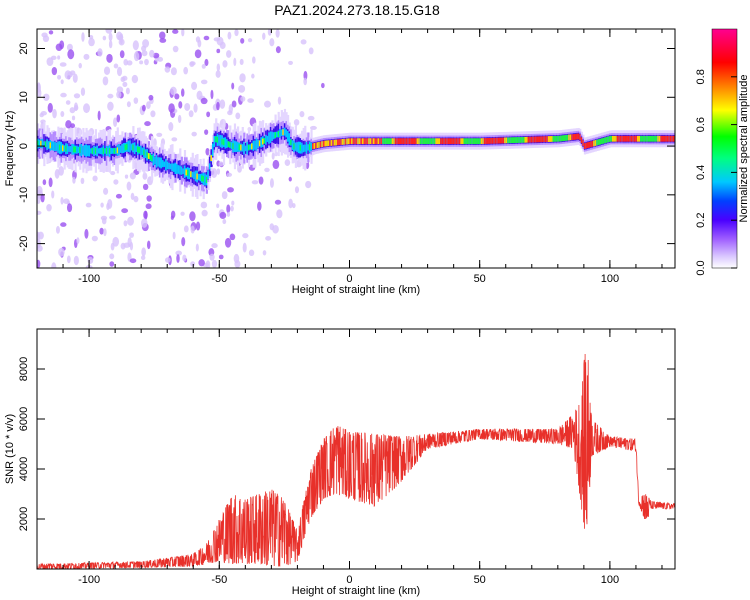 This screenshot has height=600, width=750. Describe the element at coordinates (10, 449) in the screenshot. I see `bottom-y-axis-label: SNR (10 * v/v)` at that location.